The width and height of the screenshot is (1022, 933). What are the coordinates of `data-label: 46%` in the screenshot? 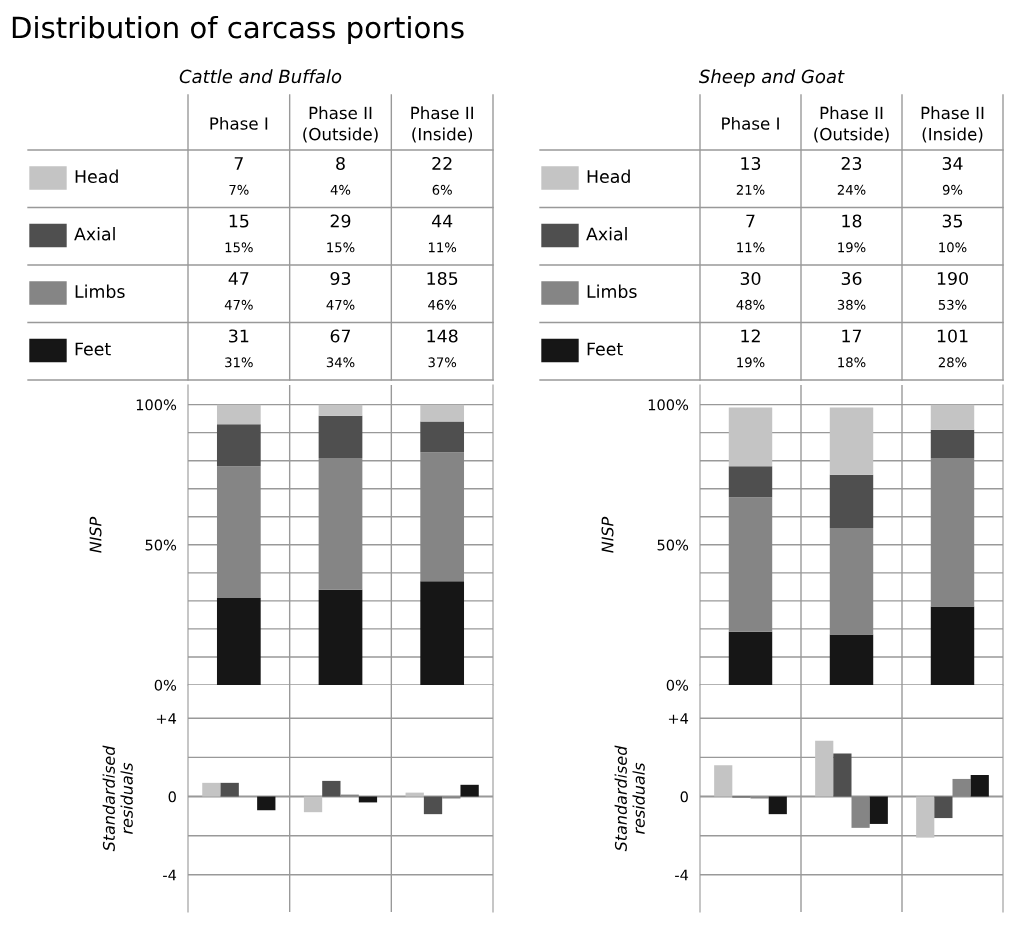 It's located at (442, 304).